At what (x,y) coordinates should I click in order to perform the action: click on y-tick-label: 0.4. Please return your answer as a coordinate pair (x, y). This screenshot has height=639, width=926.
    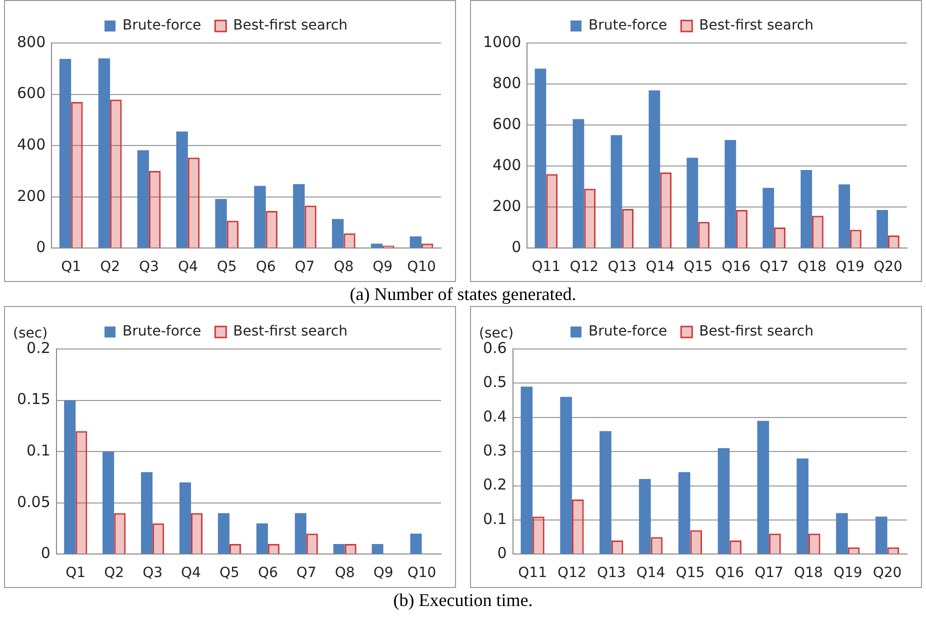
    Looking at the image, I should click on (494, 416).